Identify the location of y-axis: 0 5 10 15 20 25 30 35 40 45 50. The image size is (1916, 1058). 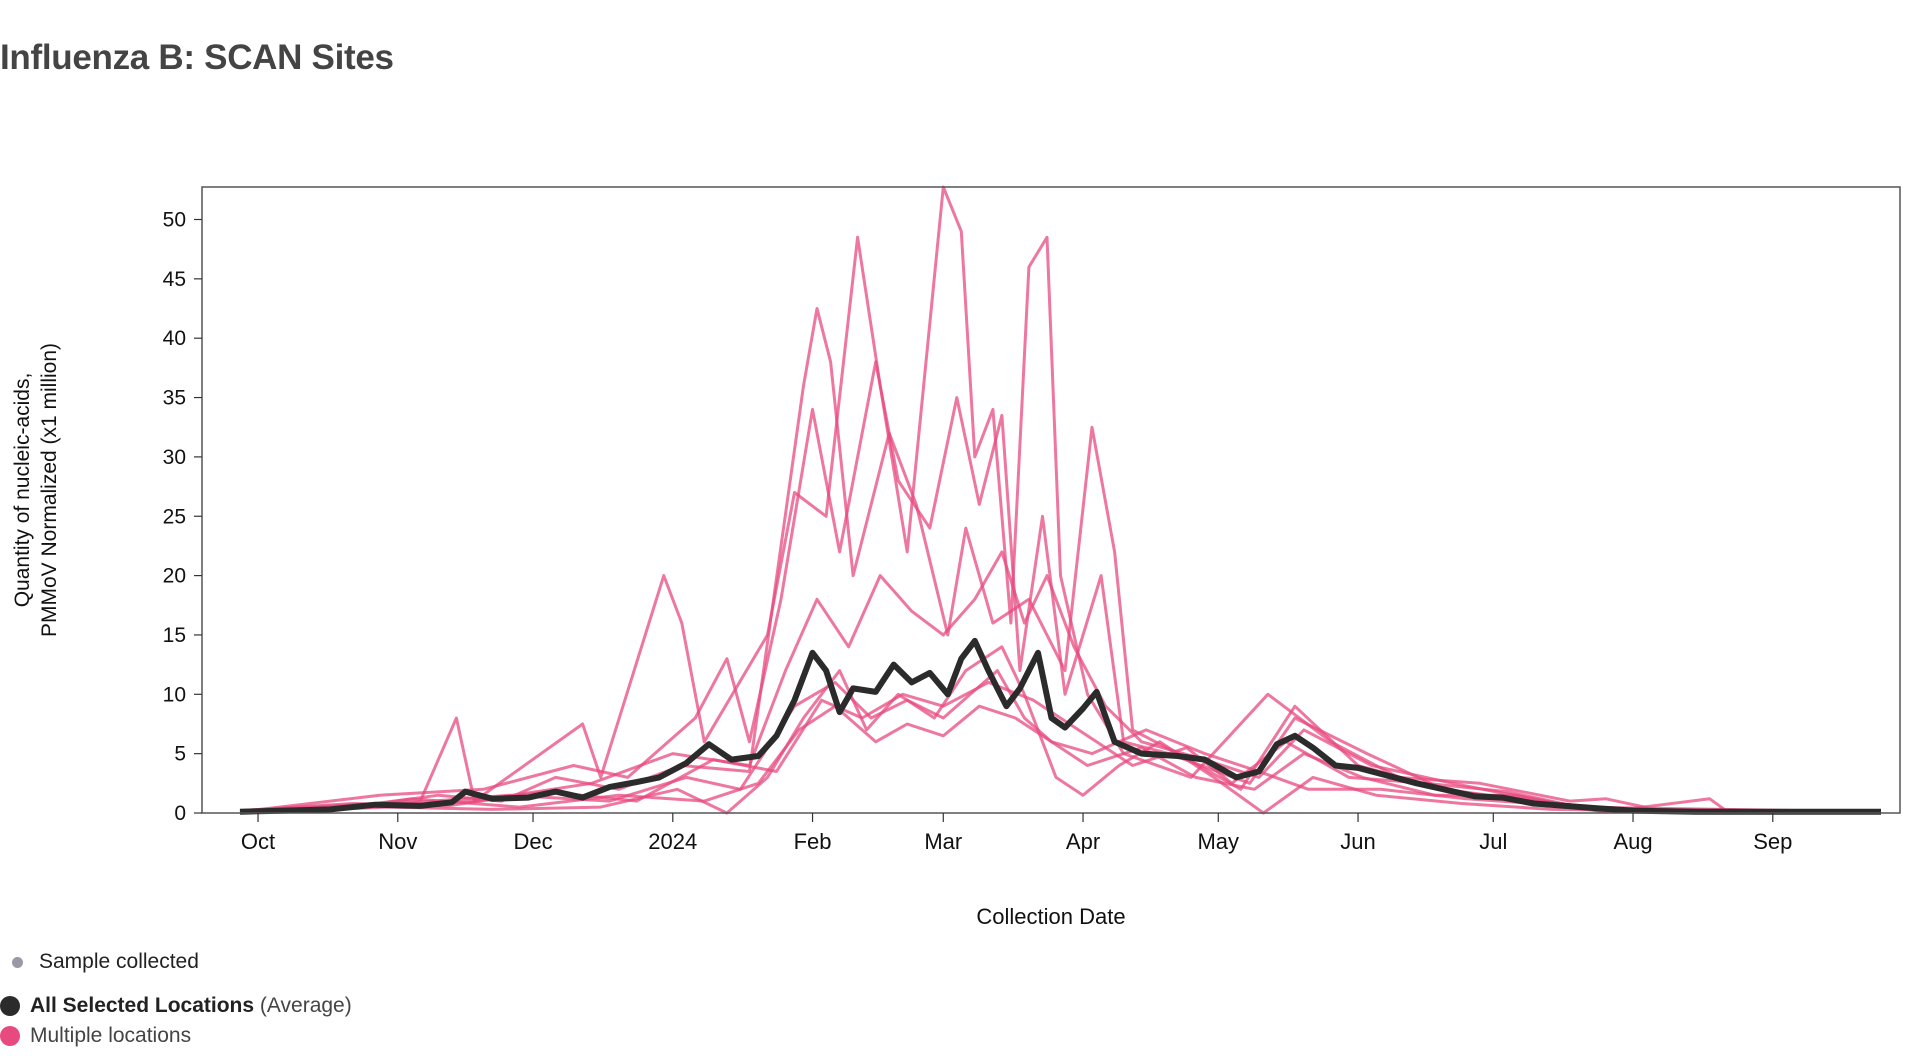
(182, 517).